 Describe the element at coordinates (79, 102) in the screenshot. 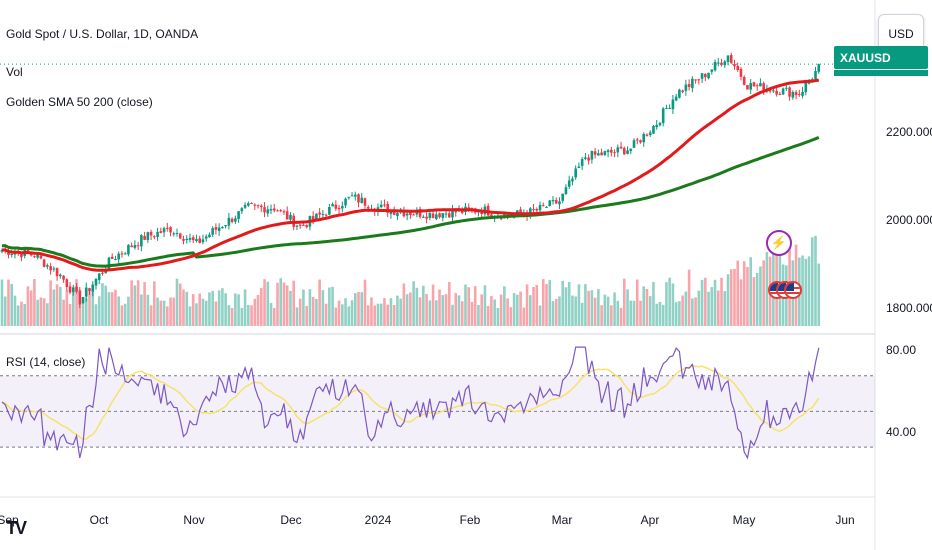

I see `sma-legend: Golden SMA 50 200 (close)` at that location.